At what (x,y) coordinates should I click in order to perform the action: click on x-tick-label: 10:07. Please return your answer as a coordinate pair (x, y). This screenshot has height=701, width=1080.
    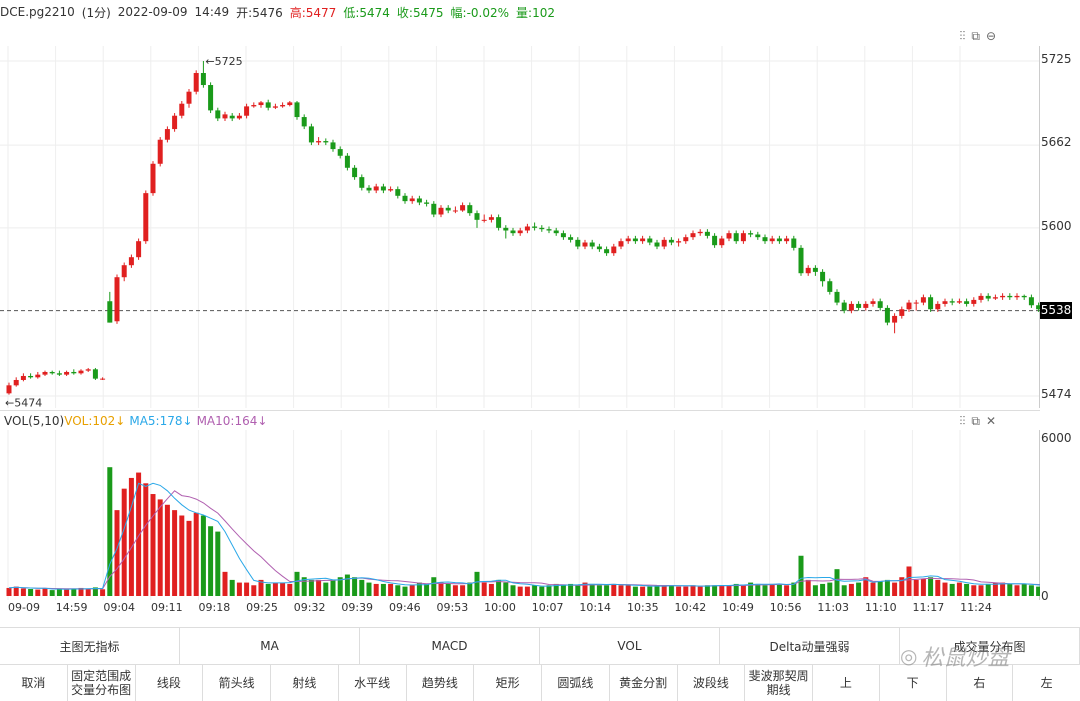
    Looking at the image, I should click on (547, 607).